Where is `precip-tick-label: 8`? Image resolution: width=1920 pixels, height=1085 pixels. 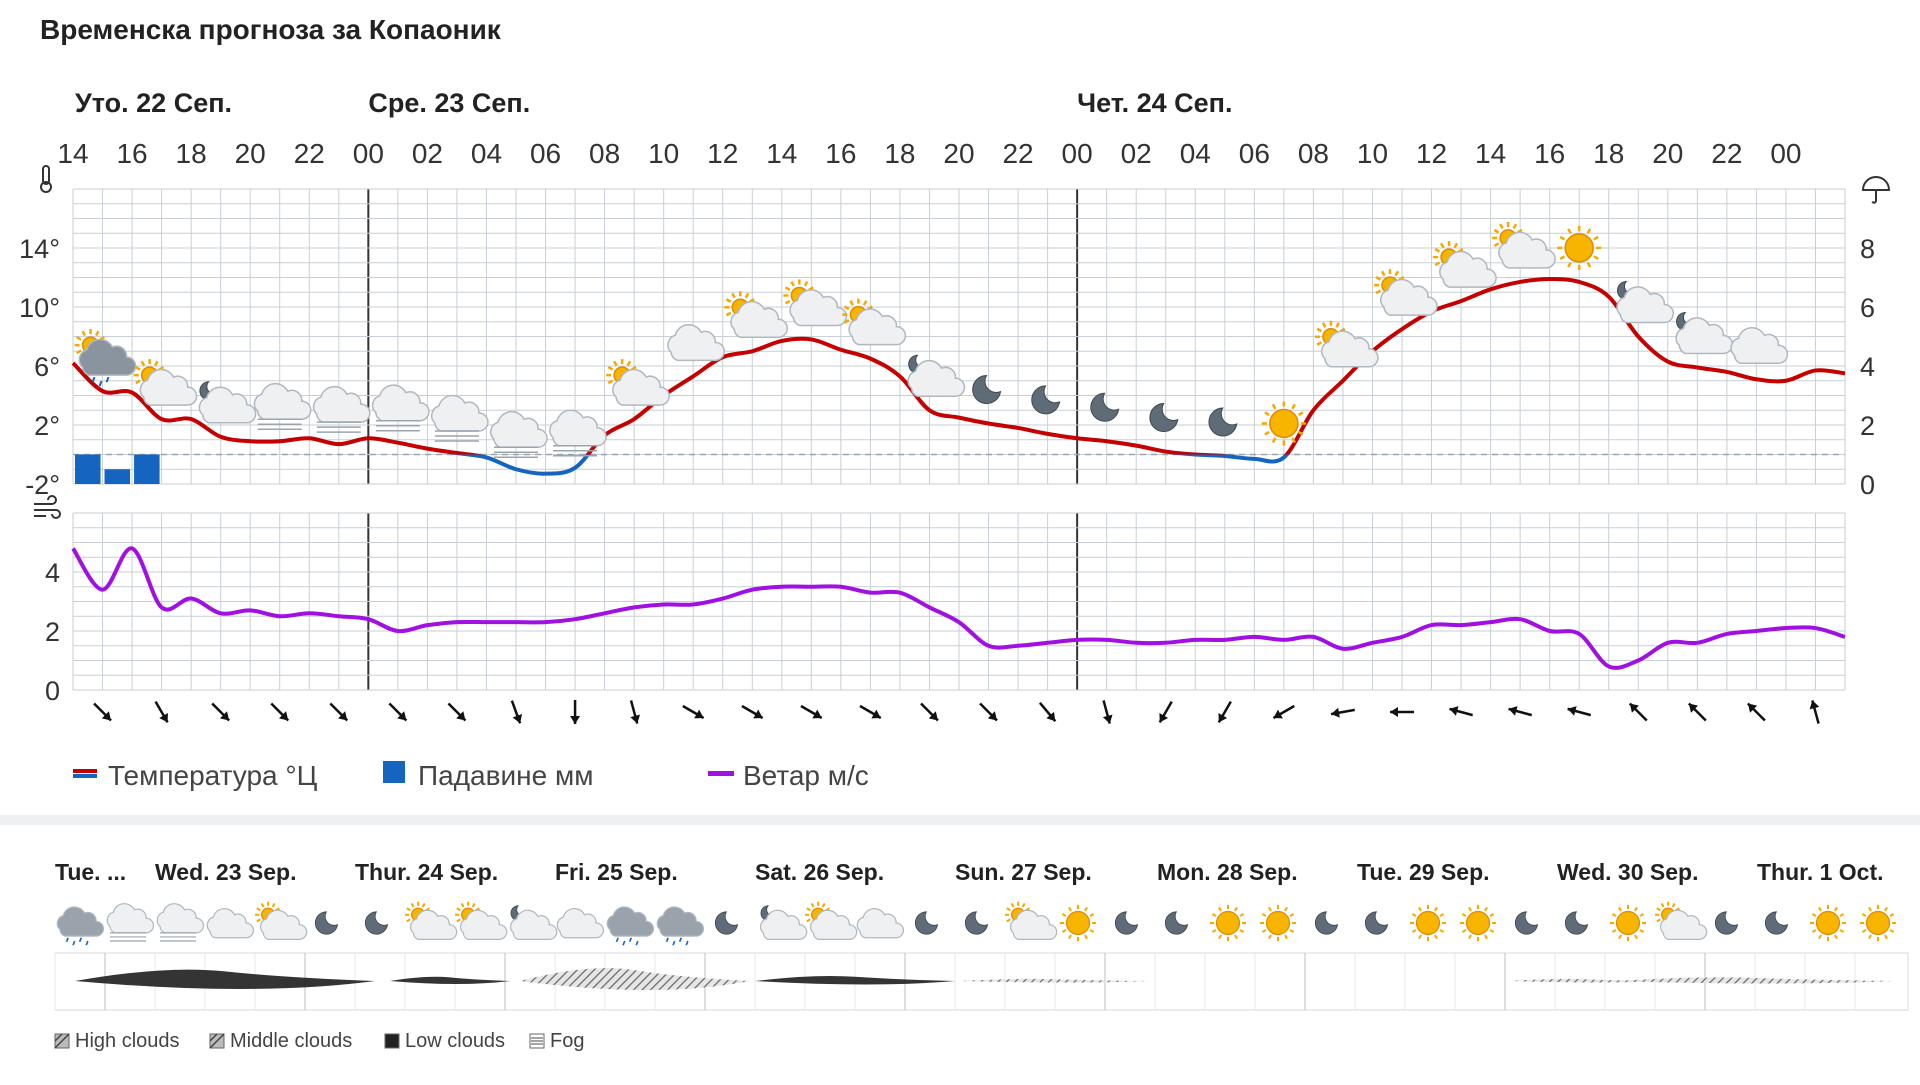 precip-tick-label: 8 is located at coordinates (1867, 249).